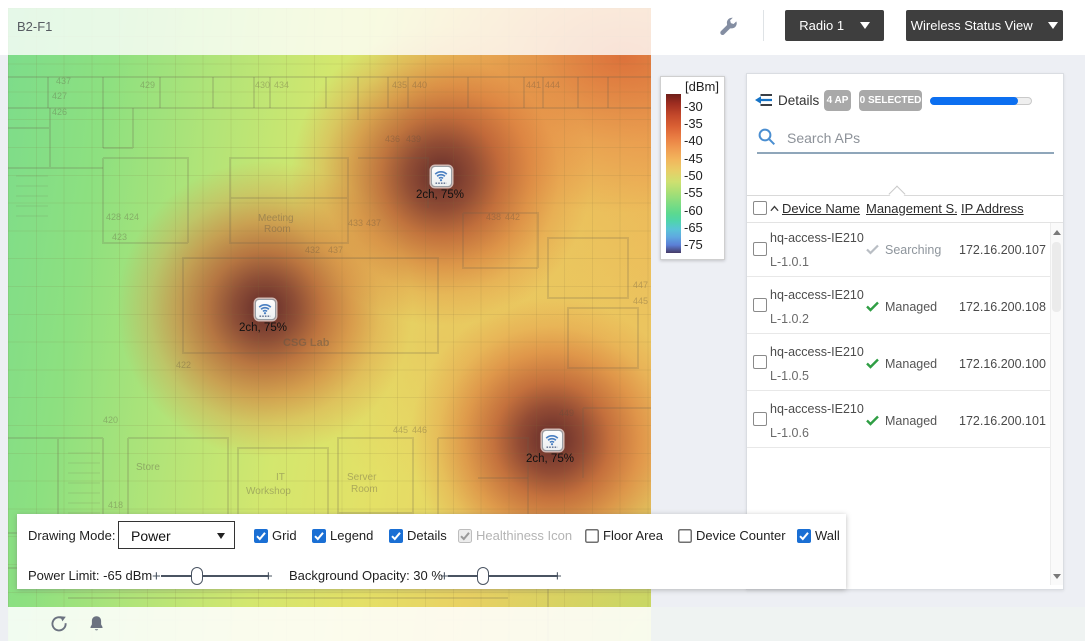  I want to click on svg-text: 438, so click(493, 217).